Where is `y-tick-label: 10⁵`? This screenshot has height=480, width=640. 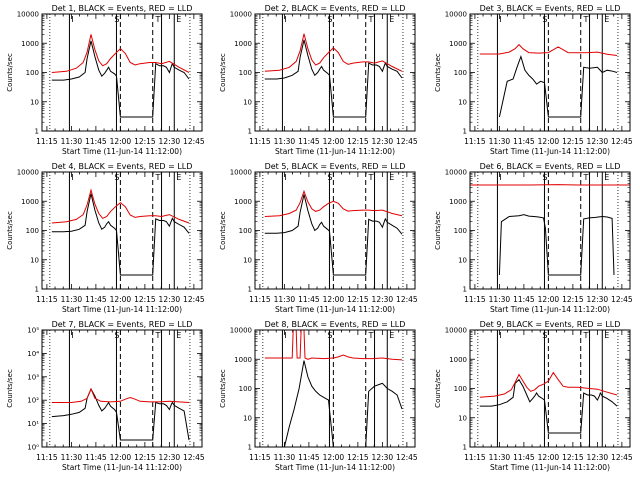
y-tick-label: 10⁵ is located at coordinates (33, 331).